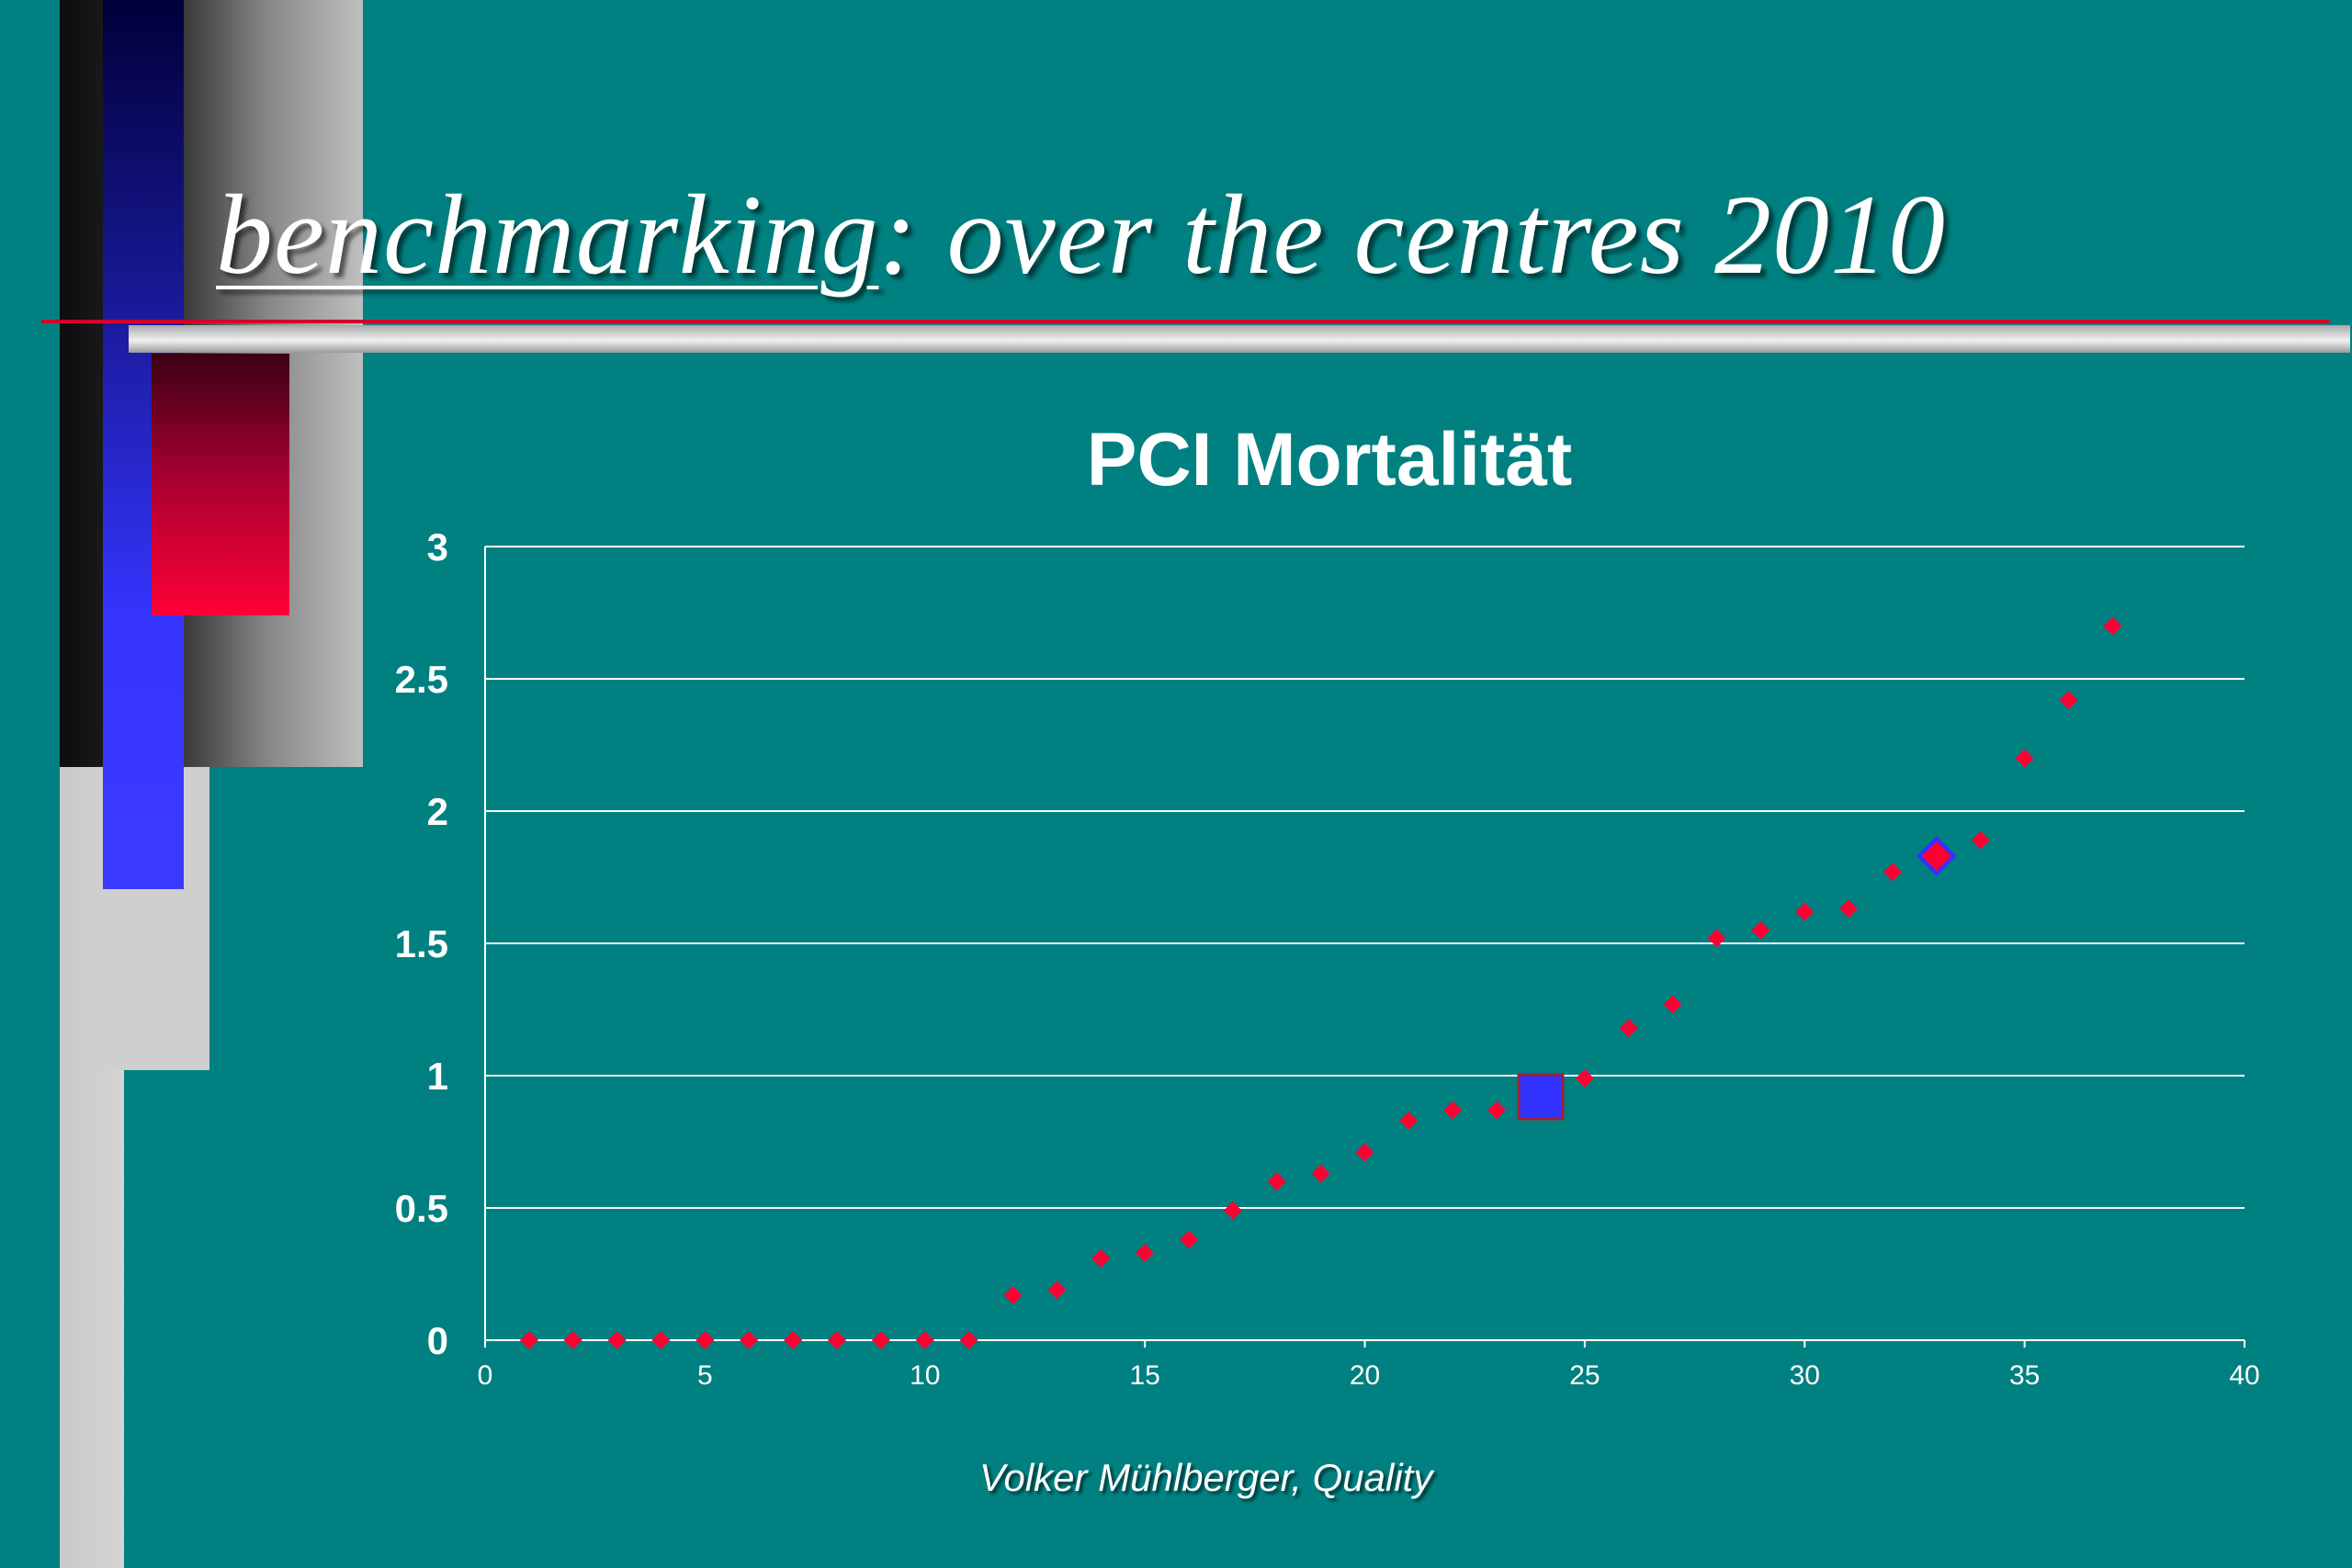  Describe the element at coordinates (2244, 1375) in the screenshot. I see `x-tick-label: 40` at that location.